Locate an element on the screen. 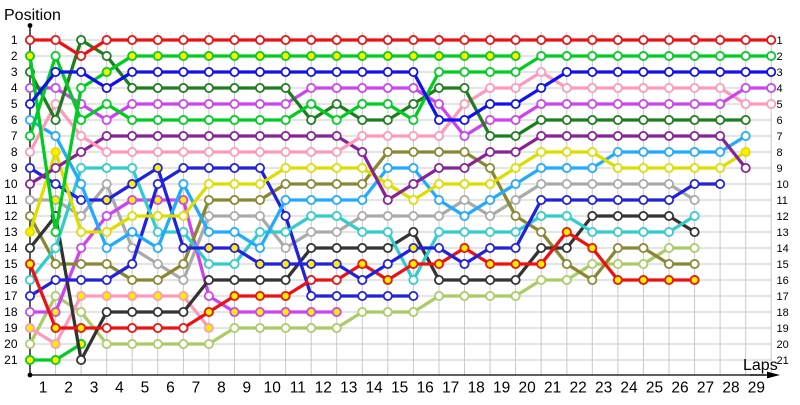 This screenshot has height=405, width=800. svg-text: 24 is located at coordinates (629, 388).